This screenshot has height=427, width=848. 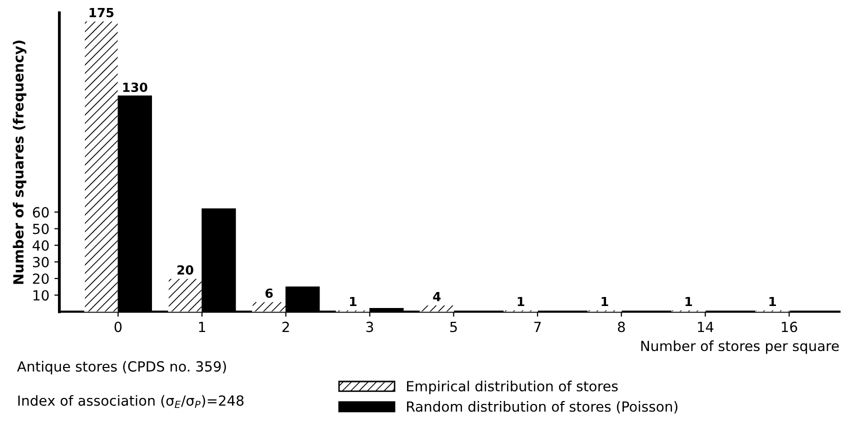 I want to click on y-tick-label: 40, so click(x=40, y=245).